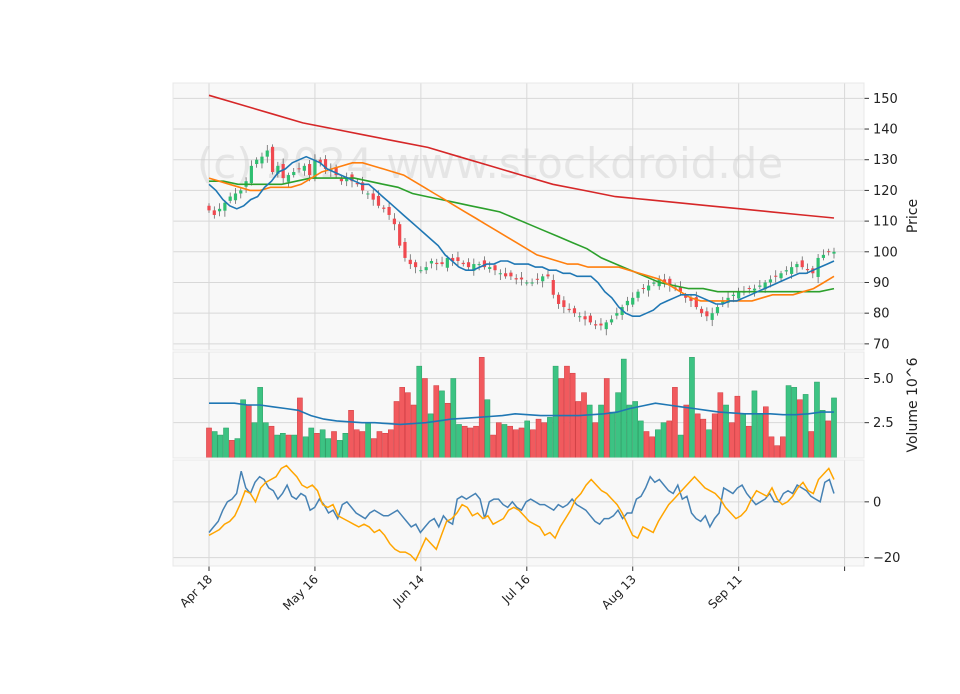 Image resolution: width=960 pixels, height=694 pixels. I want to click on sma-longest-line, so click(521, 156).